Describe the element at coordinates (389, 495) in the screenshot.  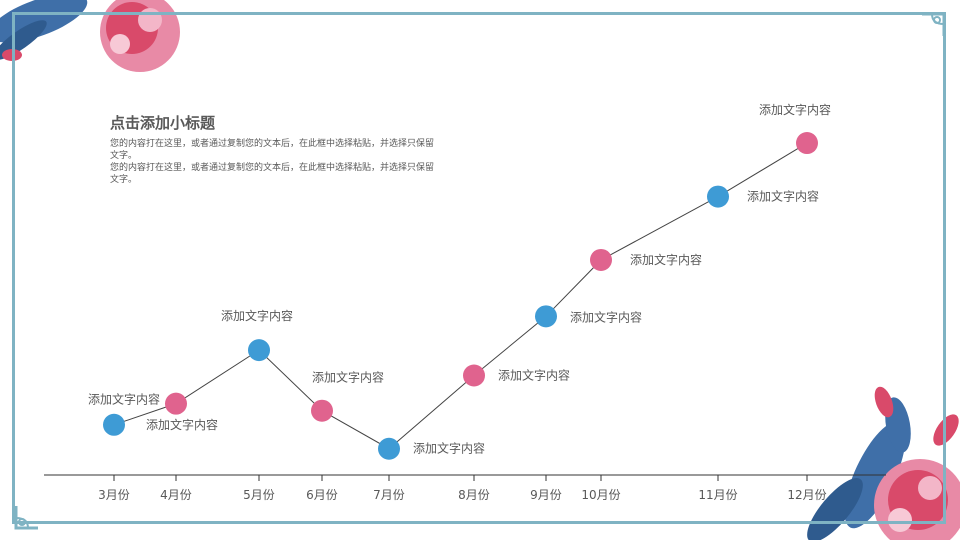
I see `x-tick-label: 7月份` at that location.